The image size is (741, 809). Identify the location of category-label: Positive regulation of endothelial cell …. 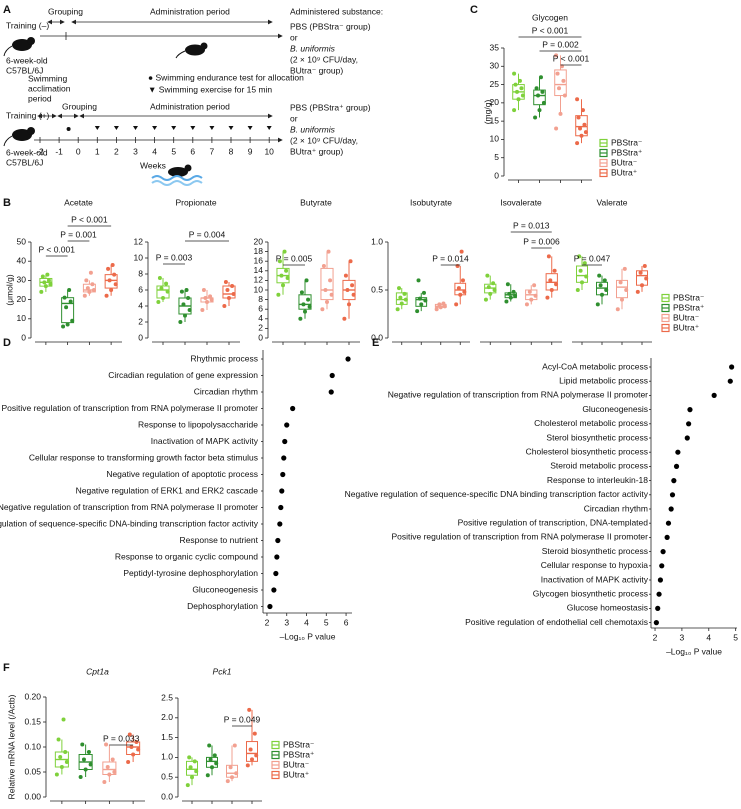
(556, 622).